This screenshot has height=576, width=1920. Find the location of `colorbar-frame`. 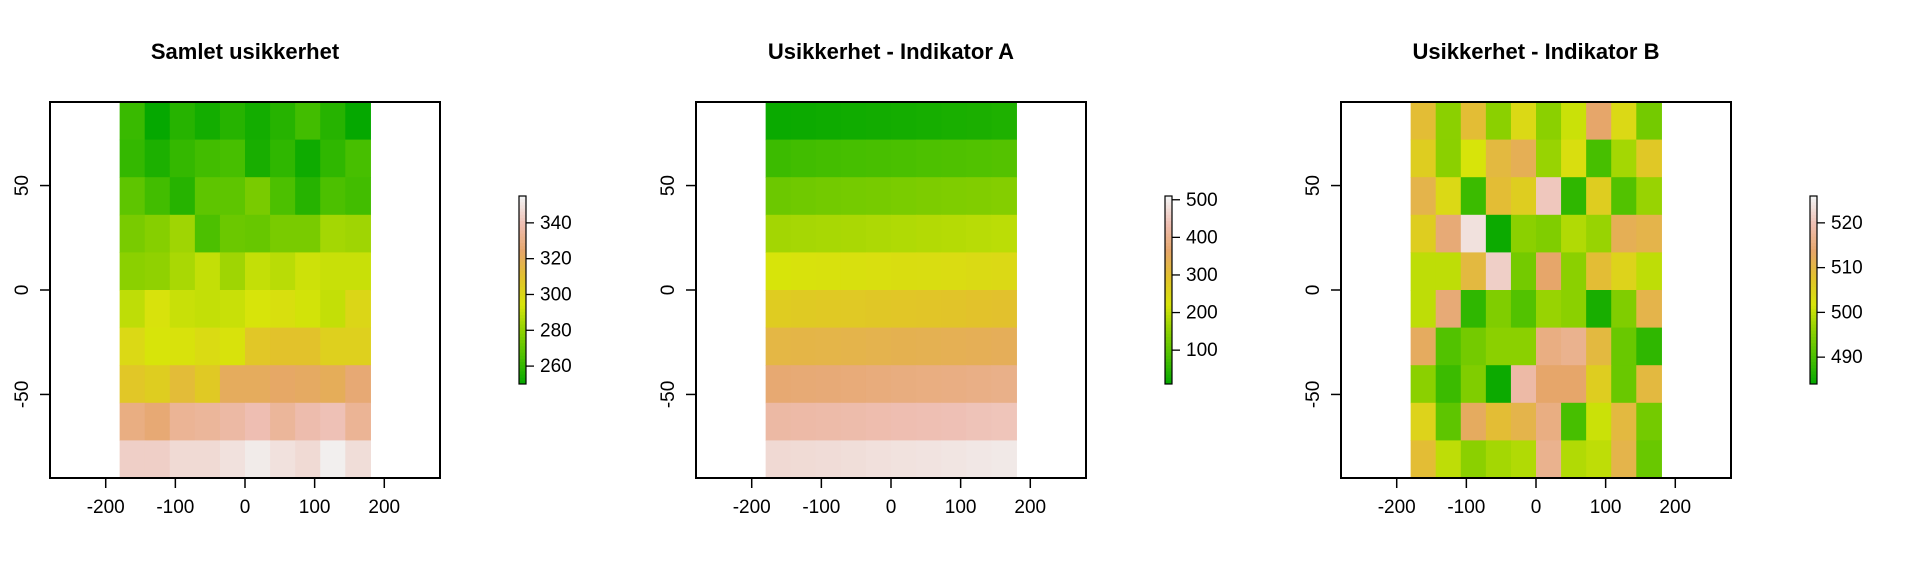

colorbar-frame is located at coordinates (1168, 290).